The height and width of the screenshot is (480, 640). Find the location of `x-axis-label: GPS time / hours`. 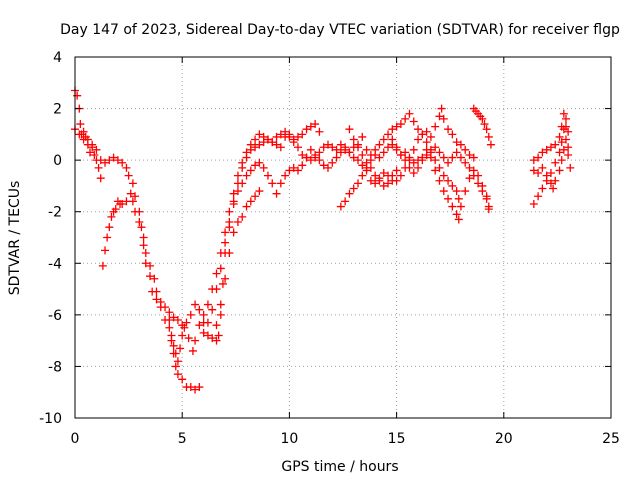

x-axis-label: GPS time / hours is located at coordinates (339, 467).